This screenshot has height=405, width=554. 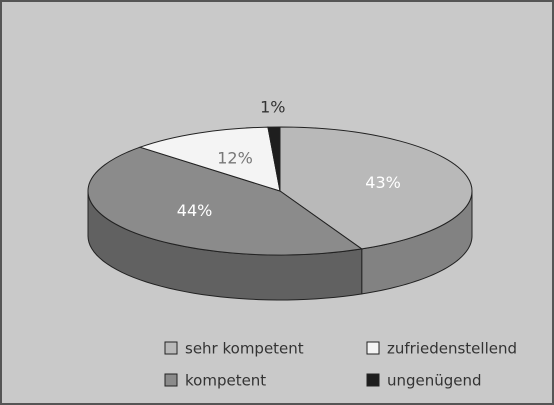 What do you see at coordinates (434, 381) in the screenshot?
I see `legend-label: ungenügend` at bounding box center [434, 381].